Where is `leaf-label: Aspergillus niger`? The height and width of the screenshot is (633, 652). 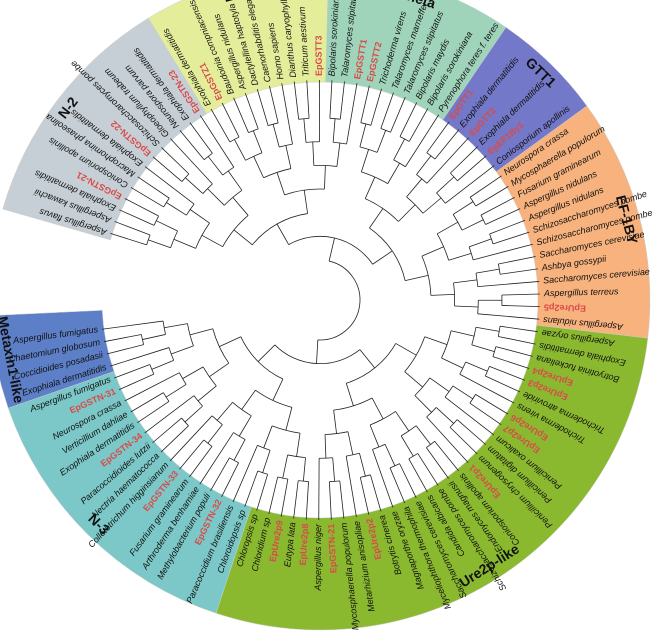
leaf-label: Aspergillus niger is located at coordinates (318, 557).